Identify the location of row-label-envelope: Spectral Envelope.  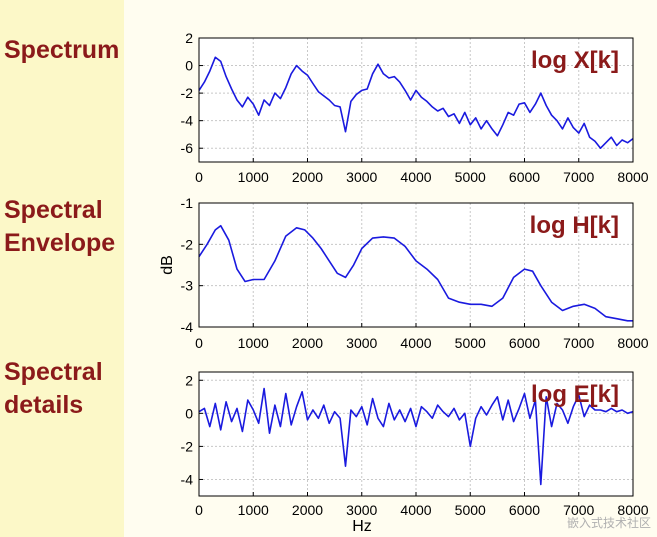
(60, 226).